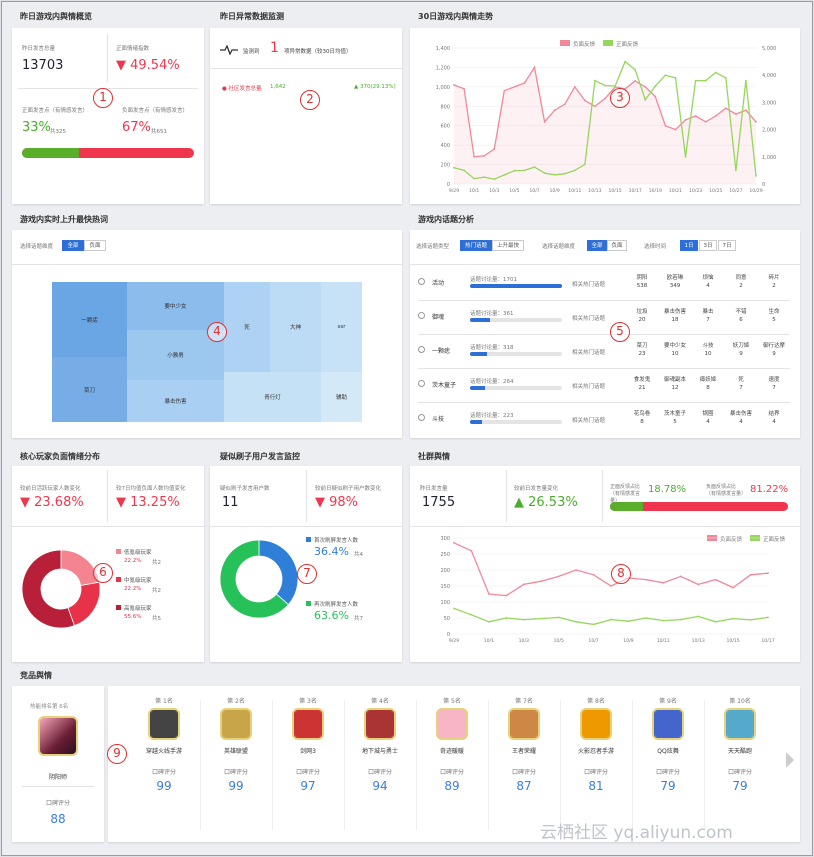 Image resolution: width=814 pixels, height=857 pixels. What do you see at coordinates (163, 751) in the screenshot?
I see `competitor-name: 穿越火线手游` at bounding box center [163, 751].